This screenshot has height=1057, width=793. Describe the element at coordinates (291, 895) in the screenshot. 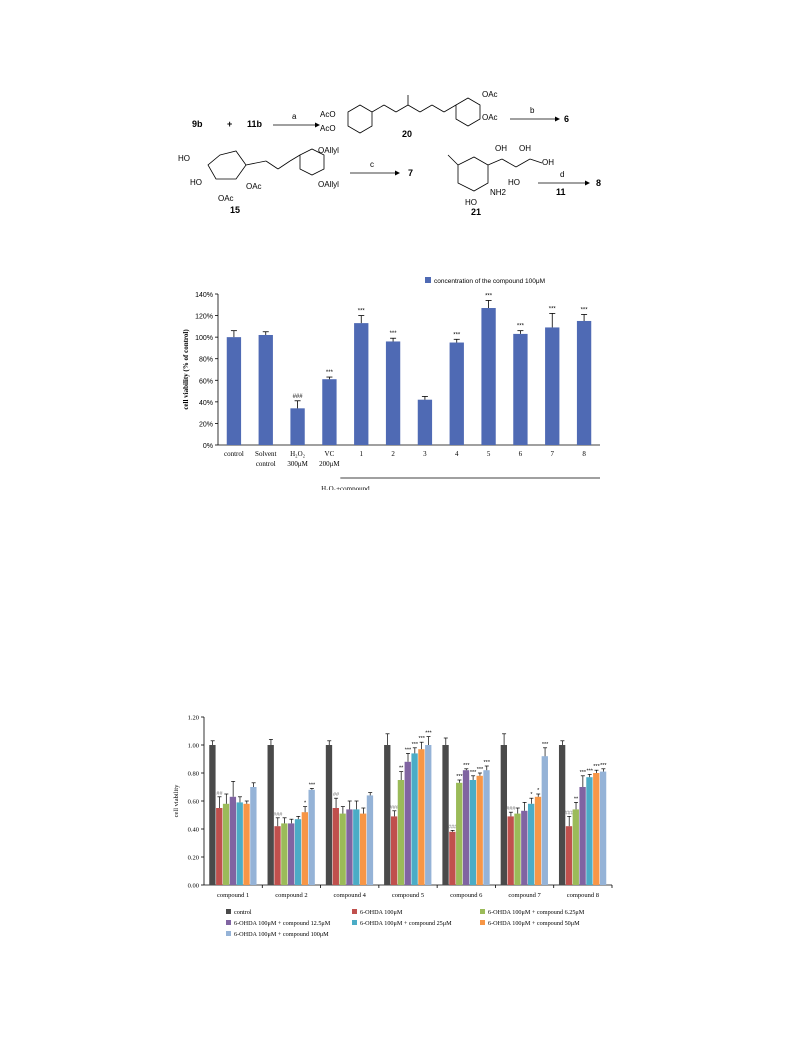

I see `x-tick-label: compound 2` at that location.